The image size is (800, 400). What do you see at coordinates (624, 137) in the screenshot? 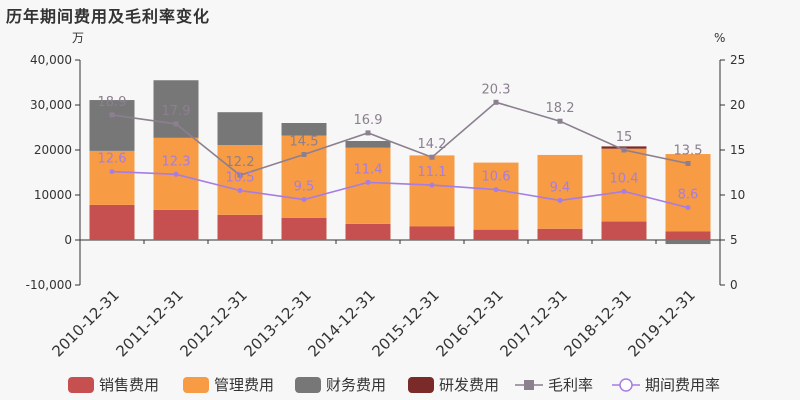
I see `data-label: 15` at bounding box center [624, 137].